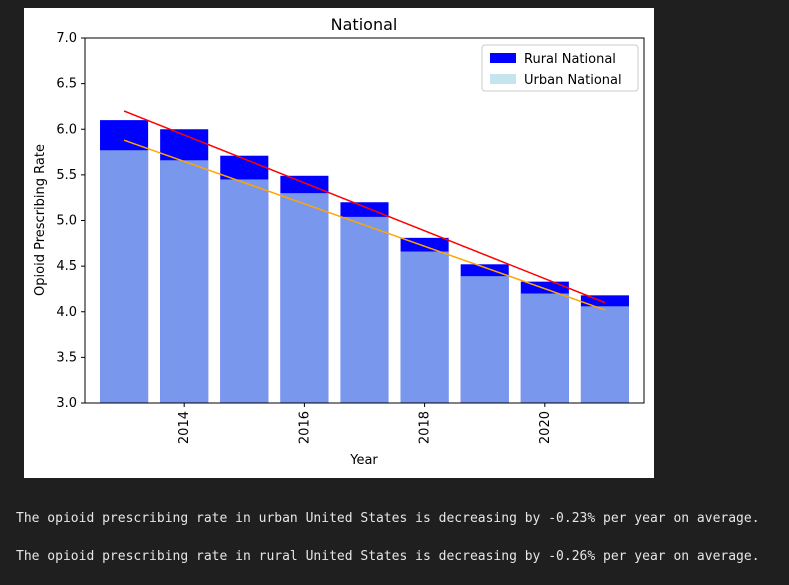 The image size is (789, 585). I want to click on urban-bar-2017, so click(364, 309).